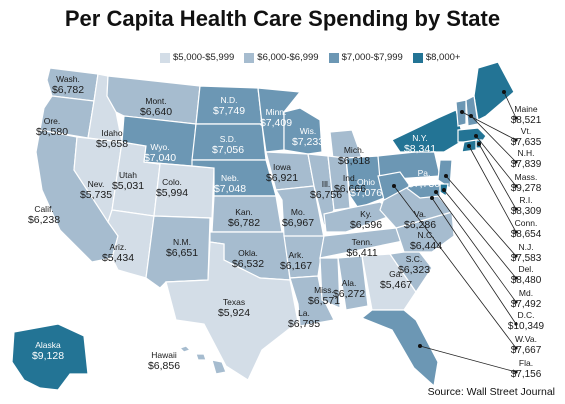  I want to click on legend-label: $6,000-$6,999, so click(288, 57).